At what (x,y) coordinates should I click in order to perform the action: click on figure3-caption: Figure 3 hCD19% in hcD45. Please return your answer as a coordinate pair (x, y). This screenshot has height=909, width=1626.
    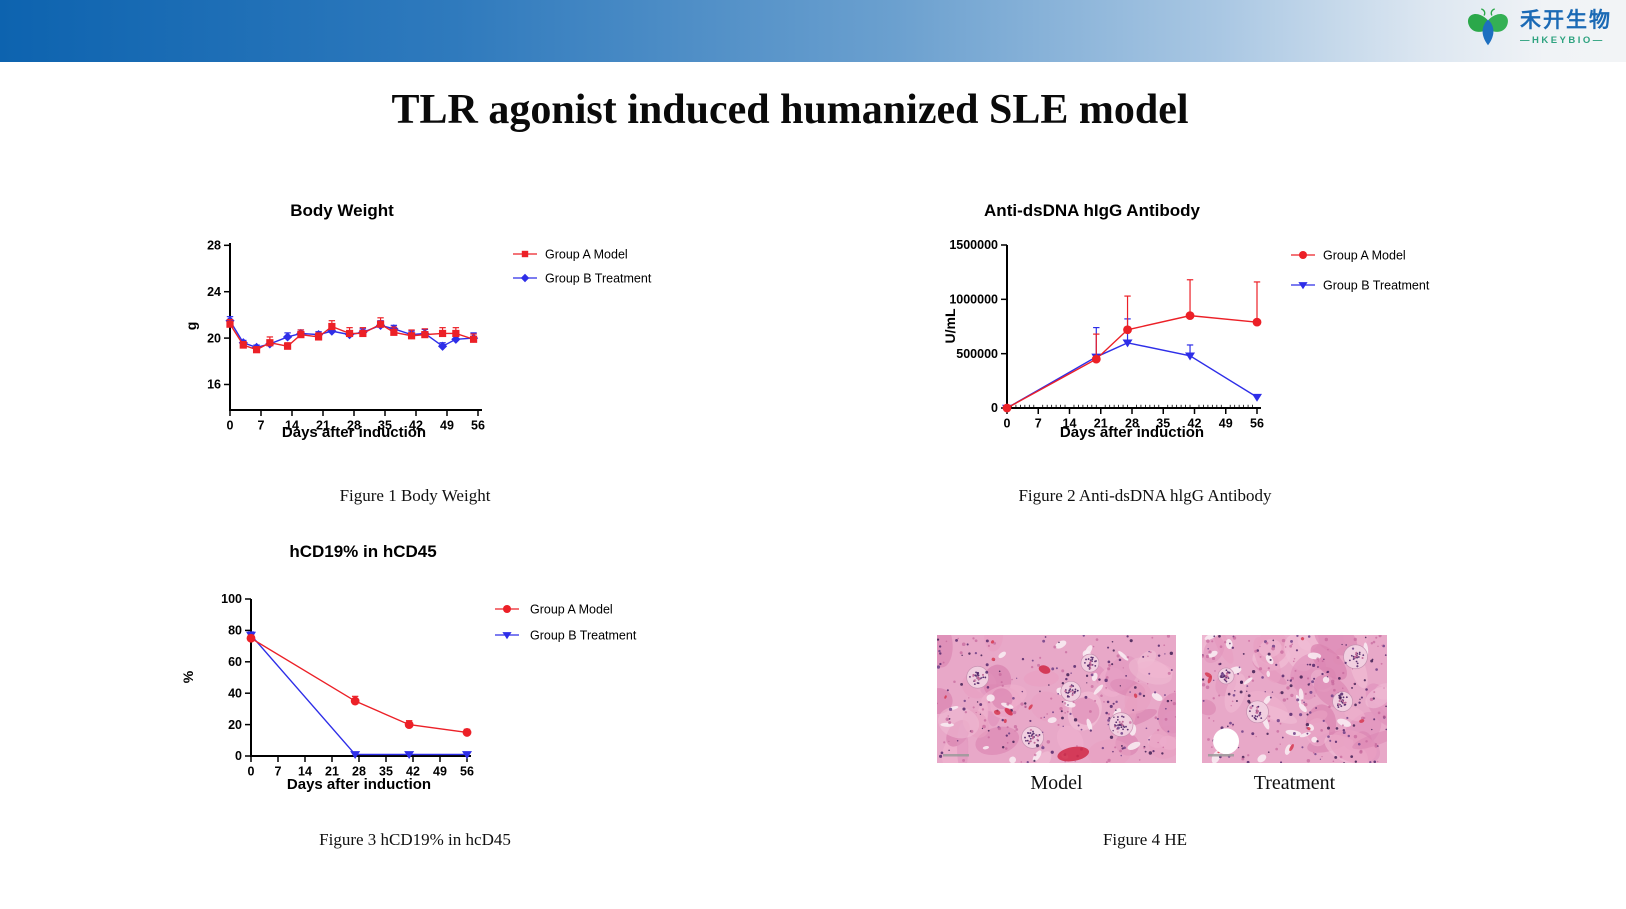
    Looking at the image, I should click on (415, 839).